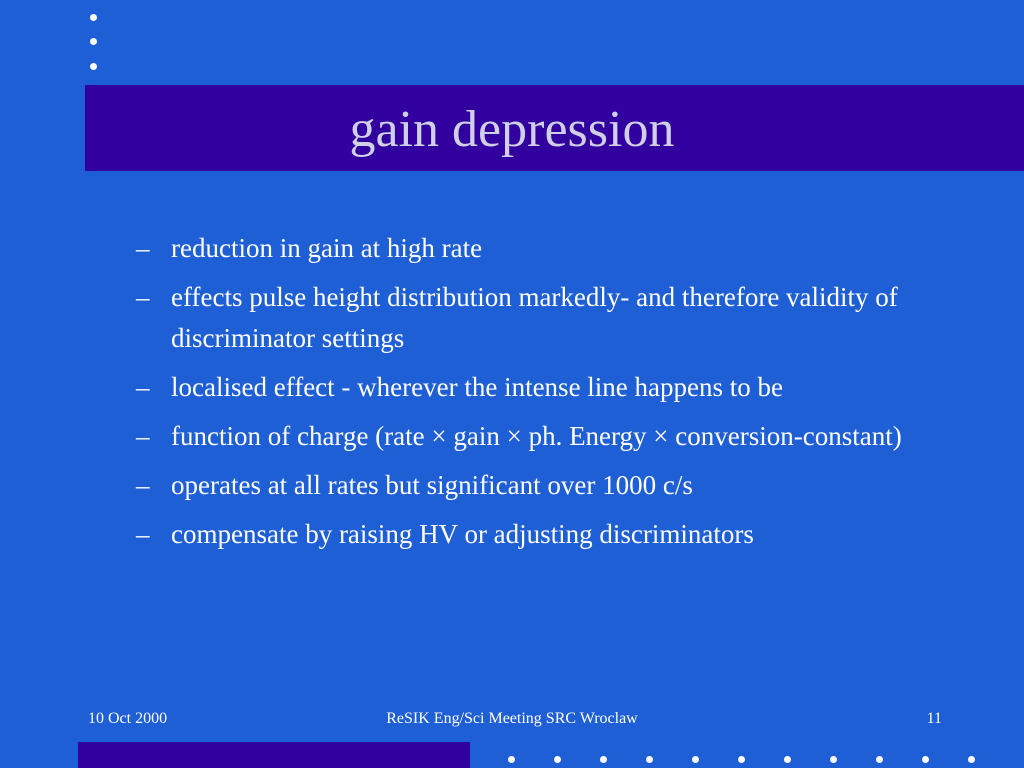 The image size is (1024, 768). Describe the element at coordinates (512, 718) in the screenshot. I see `footer-meeting: ReSIK Eng/Sci Meeting SRC Wroclaw` at that location.